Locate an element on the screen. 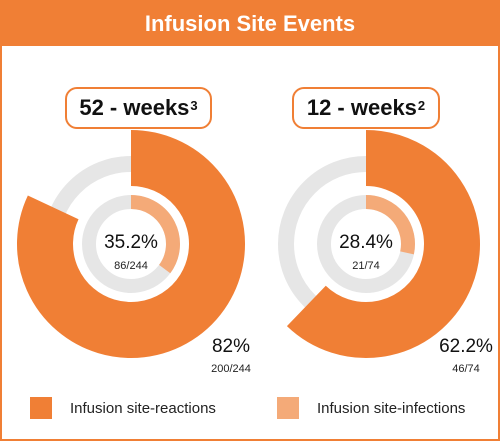  period-label-52-weeks: 52 - weeks 3 is located at coordinates (138, 108).